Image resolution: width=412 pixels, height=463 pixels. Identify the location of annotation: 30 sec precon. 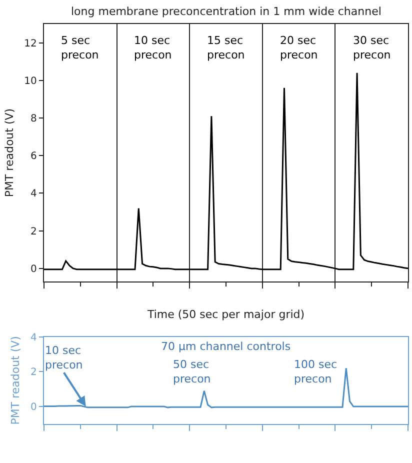
(372, 48).